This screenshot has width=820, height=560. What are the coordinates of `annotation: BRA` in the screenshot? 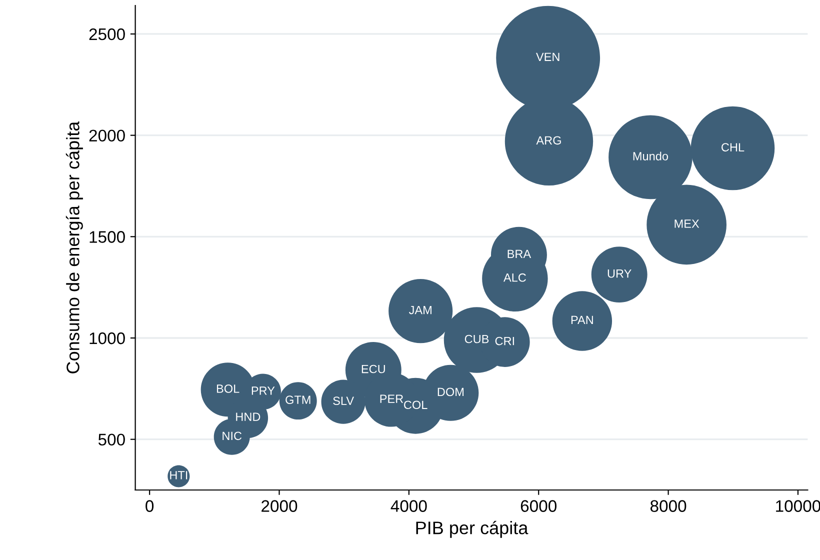 It's located at (520, 254).